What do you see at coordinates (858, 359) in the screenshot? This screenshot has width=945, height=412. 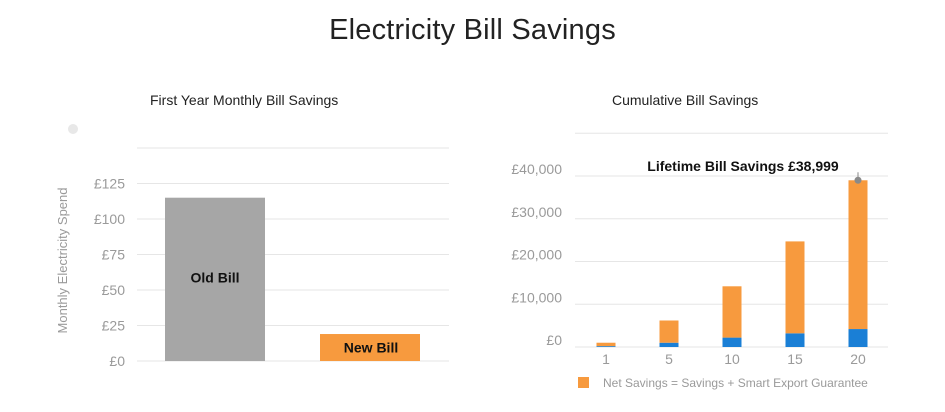 I see `x-tick-label: 20` at bounding box center [858, 359].